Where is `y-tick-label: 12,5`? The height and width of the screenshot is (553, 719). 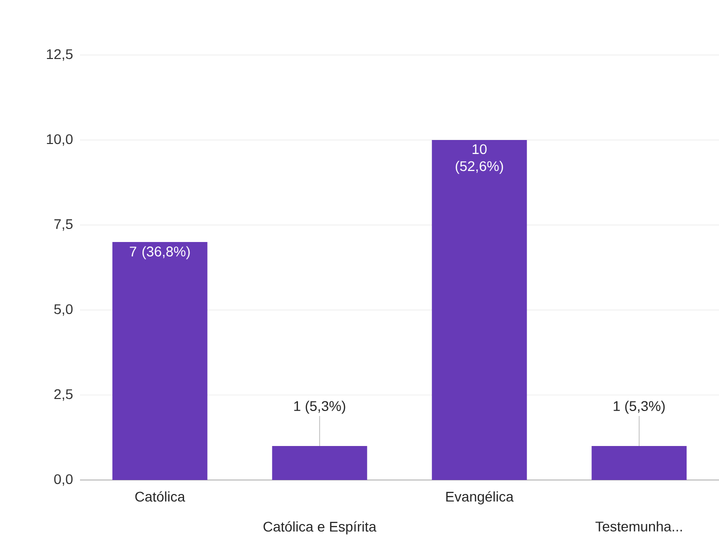
y-tick-label: 12,5 is located at coordinates (59, 55).